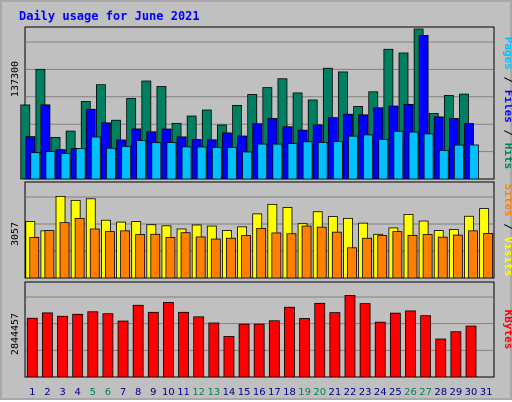 Image resolution: width=512 pixels, height=402 pixels. Describe the element at coordinates (334, 392) in the screenshot. I see `x-tick-label-21: 21` at that location.